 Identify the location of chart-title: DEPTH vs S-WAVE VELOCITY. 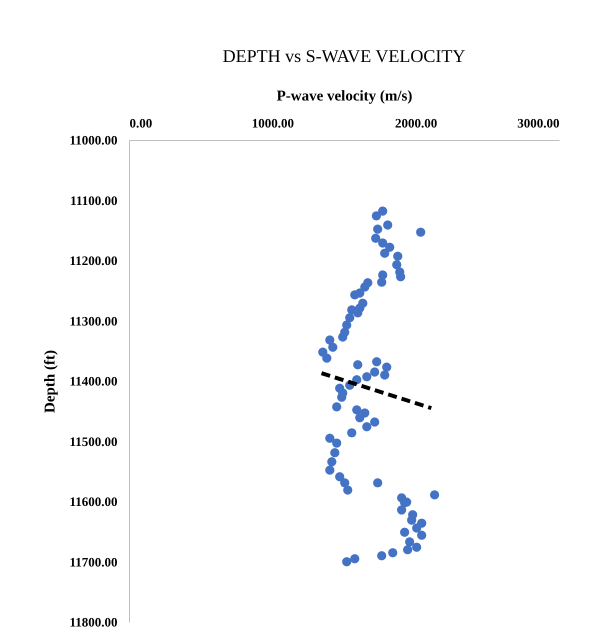
(344, 56).